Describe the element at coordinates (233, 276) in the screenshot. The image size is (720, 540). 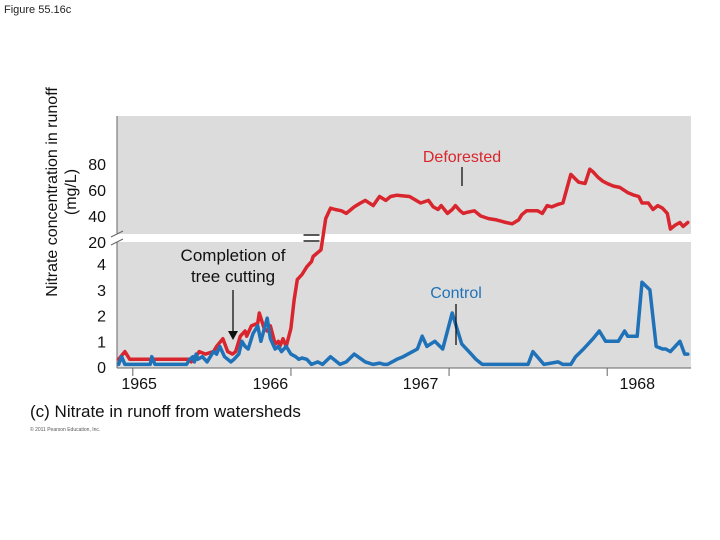
I see `annotation-completion-line-2: tree cutting` at that location.